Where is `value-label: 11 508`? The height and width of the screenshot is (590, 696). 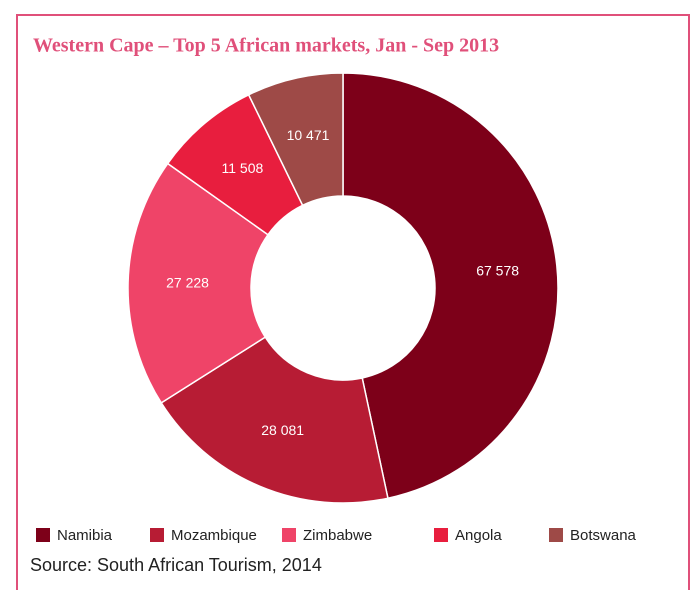 value-label: 11 508 is located at coordinates (242, 168).